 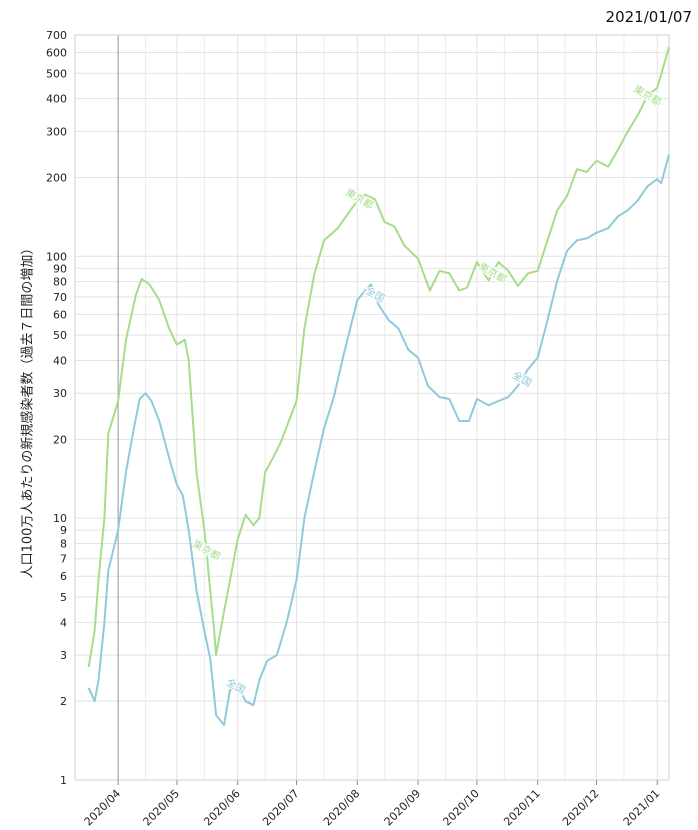 What do you see at coordinates (642, 808) in the screenshot?
I see `x-tick-label: 2021/01` at bounding box center [642, 808].